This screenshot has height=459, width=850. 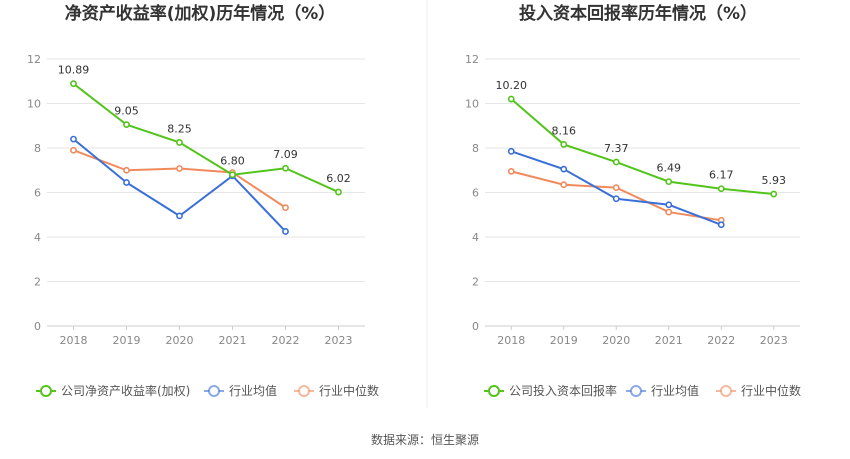 What do you see at coordinates (74, 70) in the screenshot?
I see `data-label: 10.89` at bounding box center [74, 70].